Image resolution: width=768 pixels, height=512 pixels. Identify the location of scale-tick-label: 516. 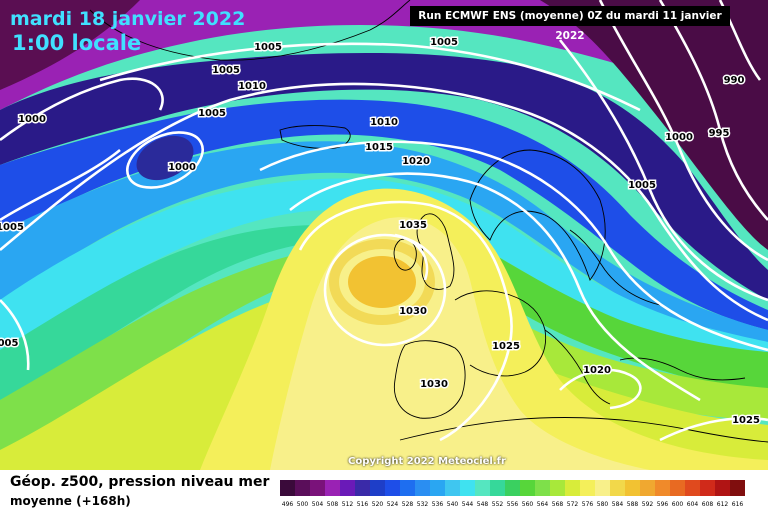
(363, 504).